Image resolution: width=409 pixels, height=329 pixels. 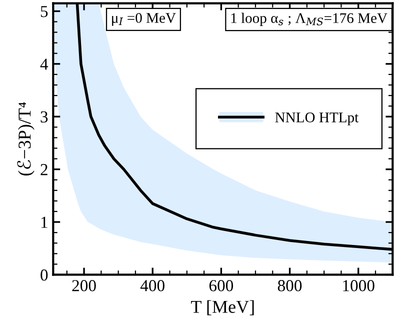 I want to click on annotation: 1 loop α$_{s}$ ; Λ$_{MS}$=176 MeV, so click(x=309, y=19).